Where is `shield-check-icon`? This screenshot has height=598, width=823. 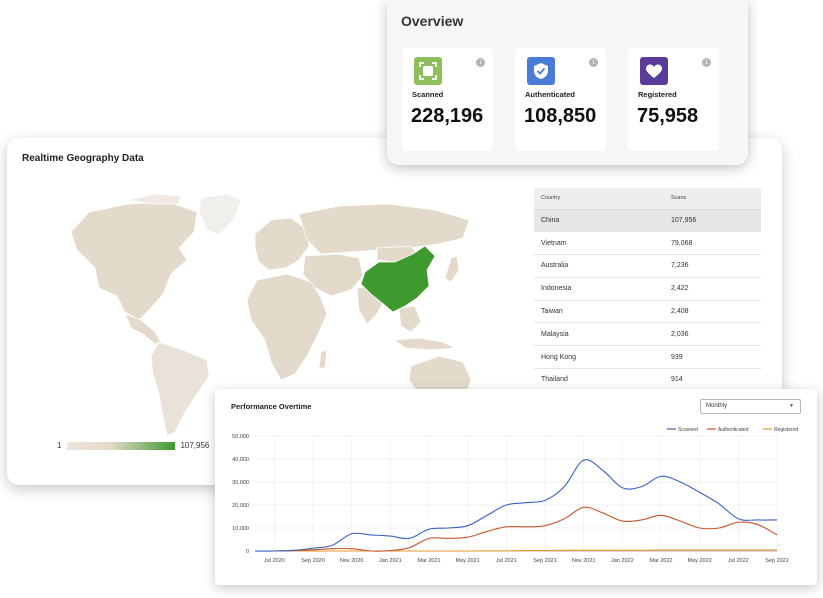 shield-check-icon is located at coordinates (541, 71).